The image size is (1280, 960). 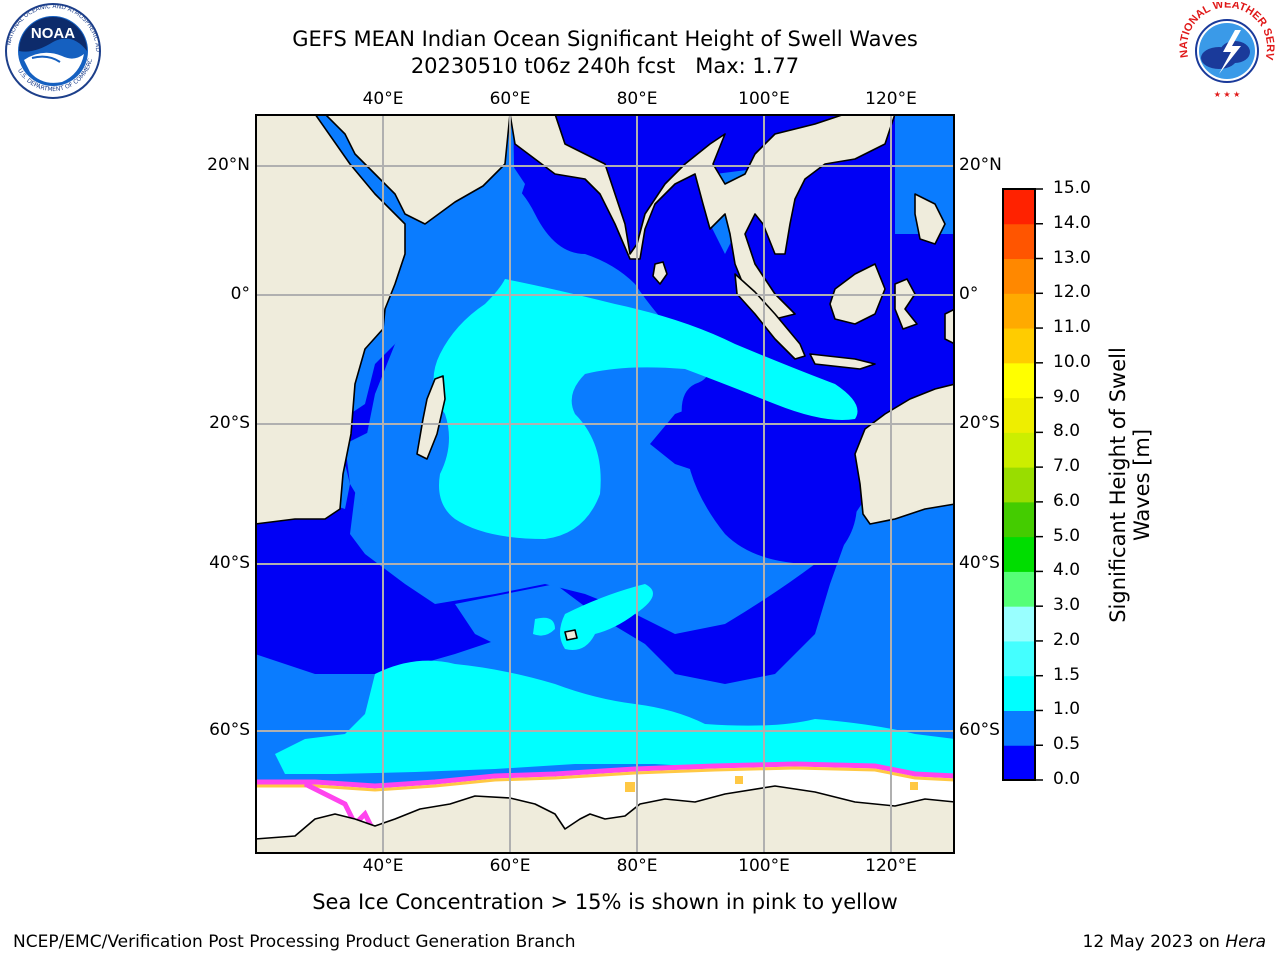 What do you see at coordinates (1225, 50) in the screenshot?
I see `nws-logo: NATIONAL WEATHER SERVICE ★ ★ ★` at bounding box center [1225, 50].